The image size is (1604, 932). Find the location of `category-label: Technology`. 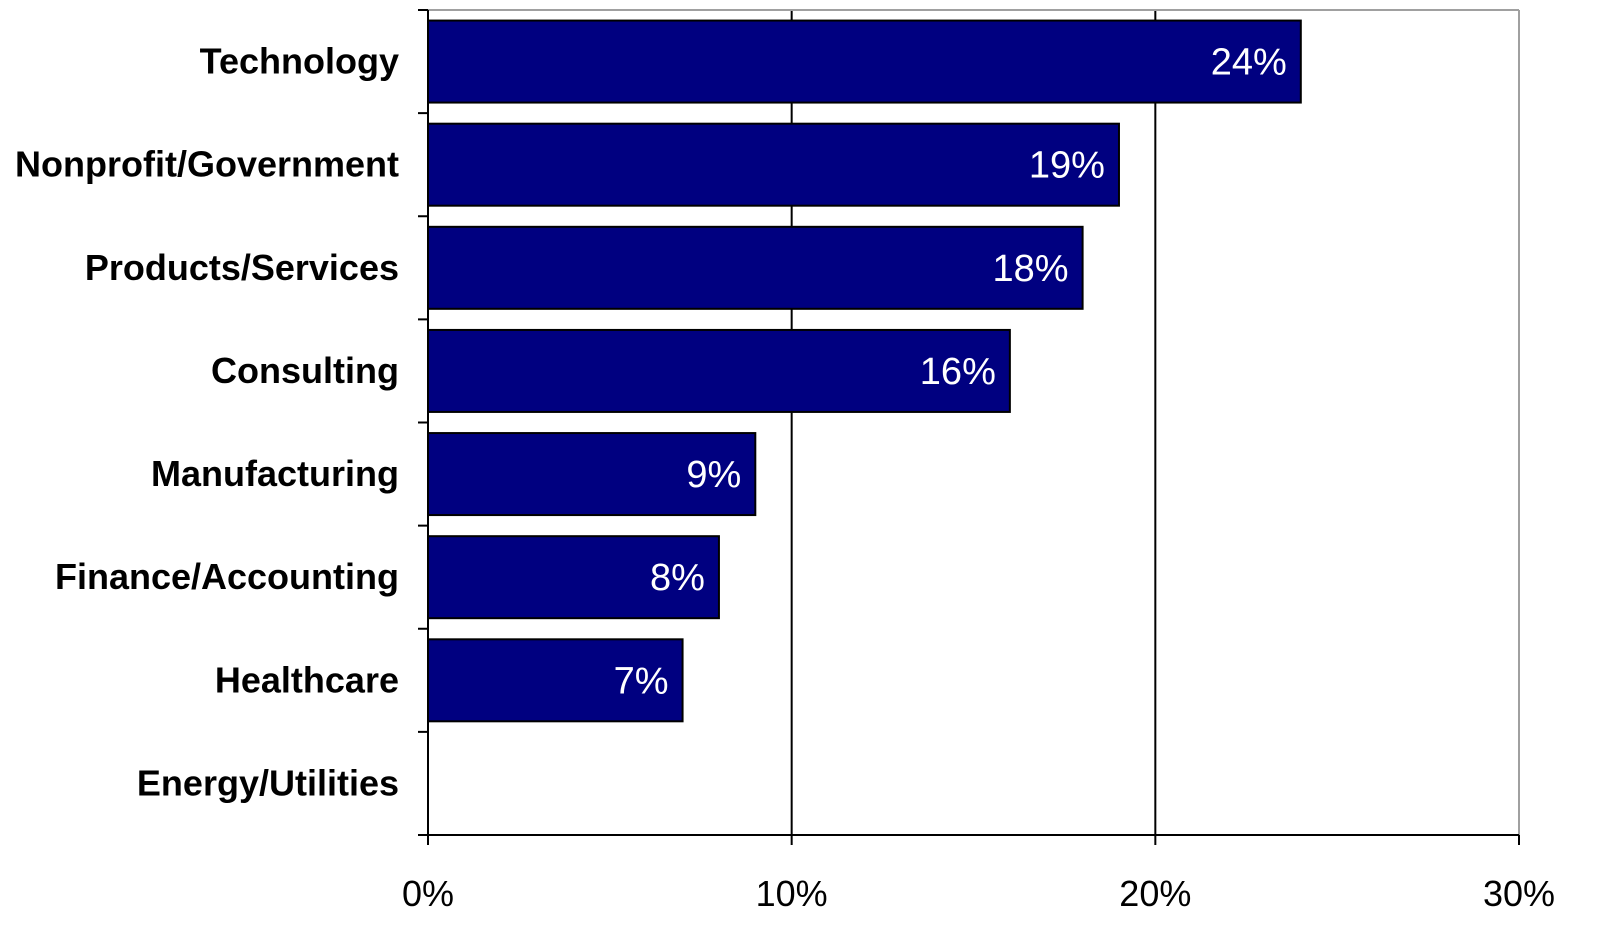

category-label: Technology is located at coordinates (299, 61).